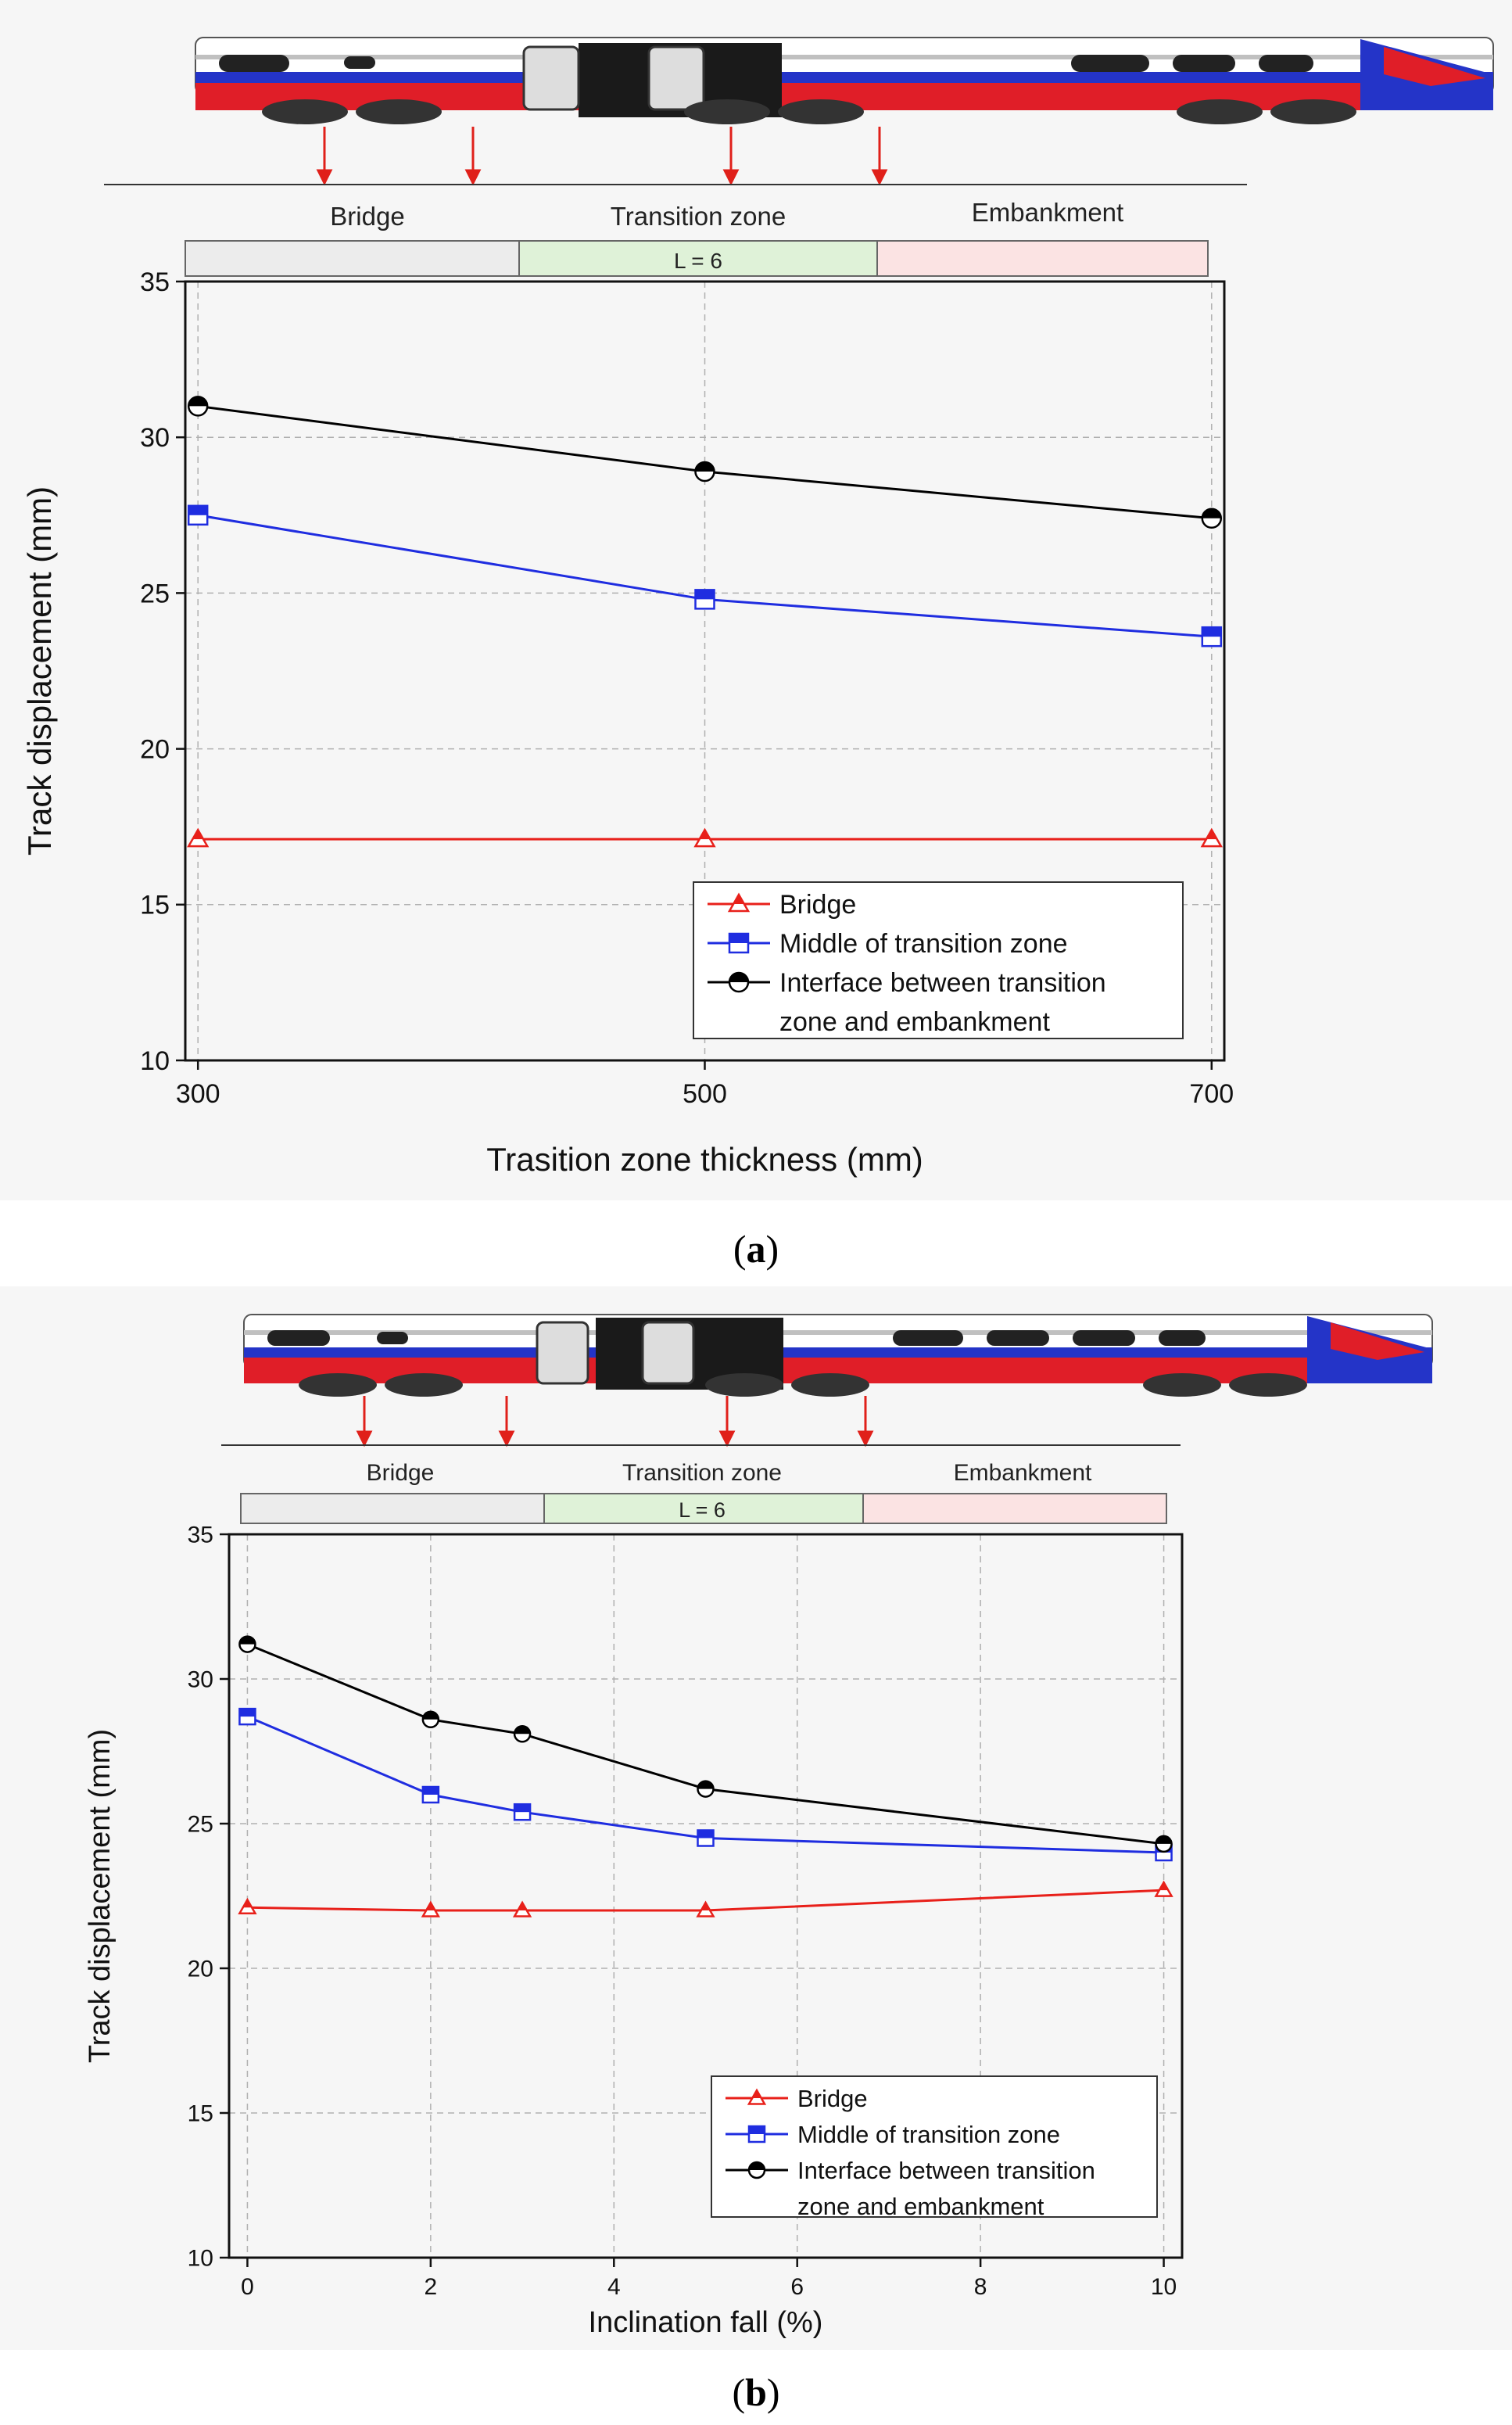  What do you see at coordinates (797, 2287) in the screenshot?
I see `x-tick-label: 6` at bounding box center [797, 2287].